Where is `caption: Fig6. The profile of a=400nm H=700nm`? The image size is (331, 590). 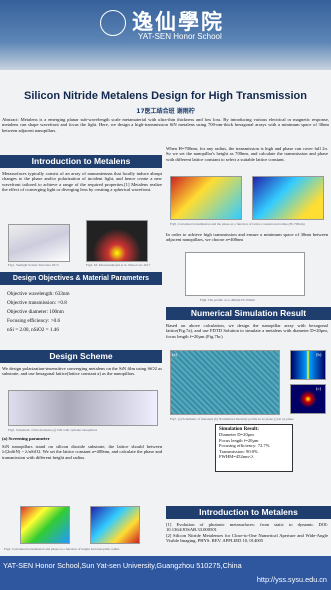
caption: Fig6. The profile of a=400nm H=700nm is located at coordinates (227, 300).